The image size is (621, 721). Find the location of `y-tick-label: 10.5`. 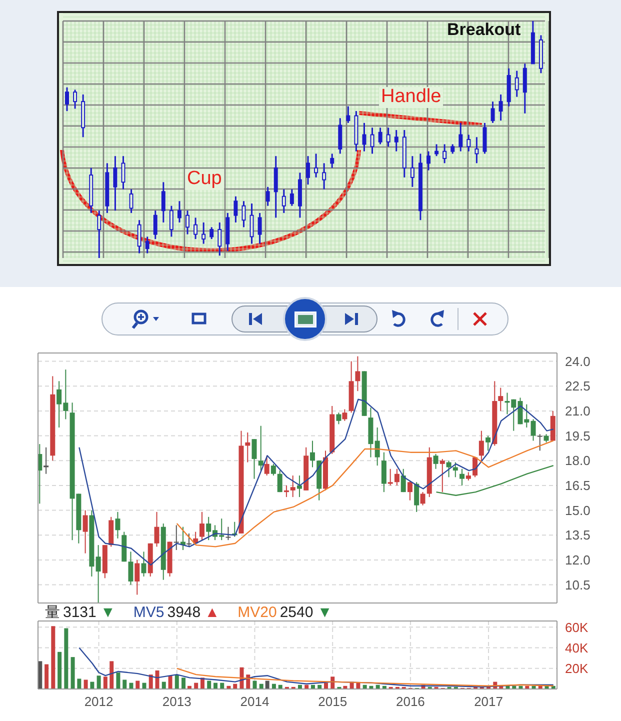

y-tick-label: 10.5 is located at coordinates (577, 584).